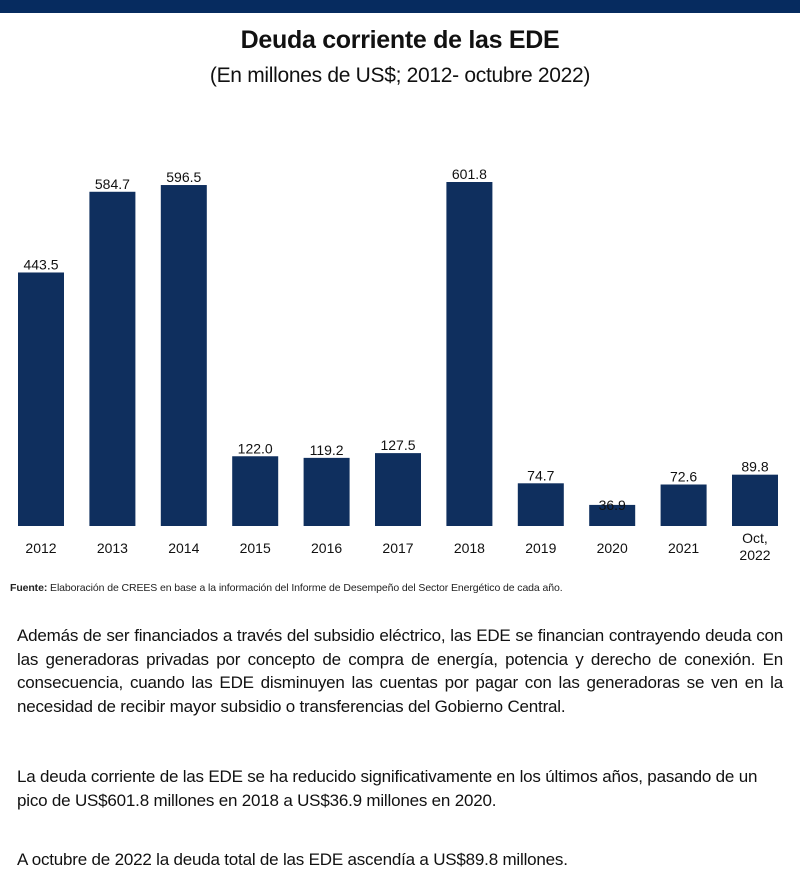  I want to click on chart-title: Deuda corriente de las EDE, so click(400, 40).